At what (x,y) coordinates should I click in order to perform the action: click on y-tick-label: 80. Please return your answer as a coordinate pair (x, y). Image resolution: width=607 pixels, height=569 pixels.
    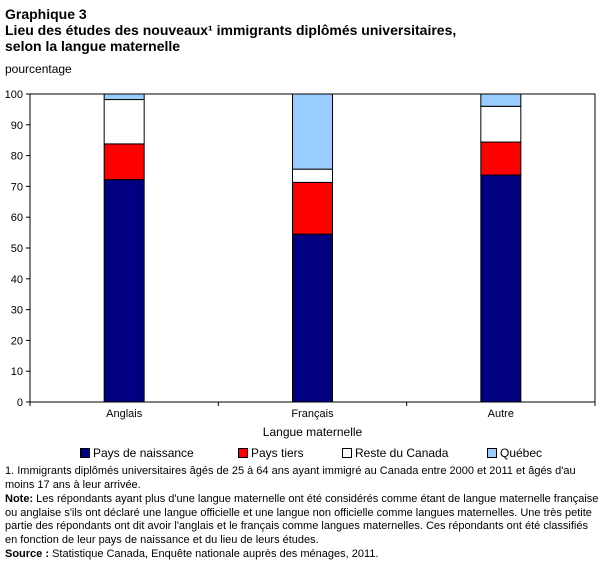
    Looking at the image, I should click on (17, 157).